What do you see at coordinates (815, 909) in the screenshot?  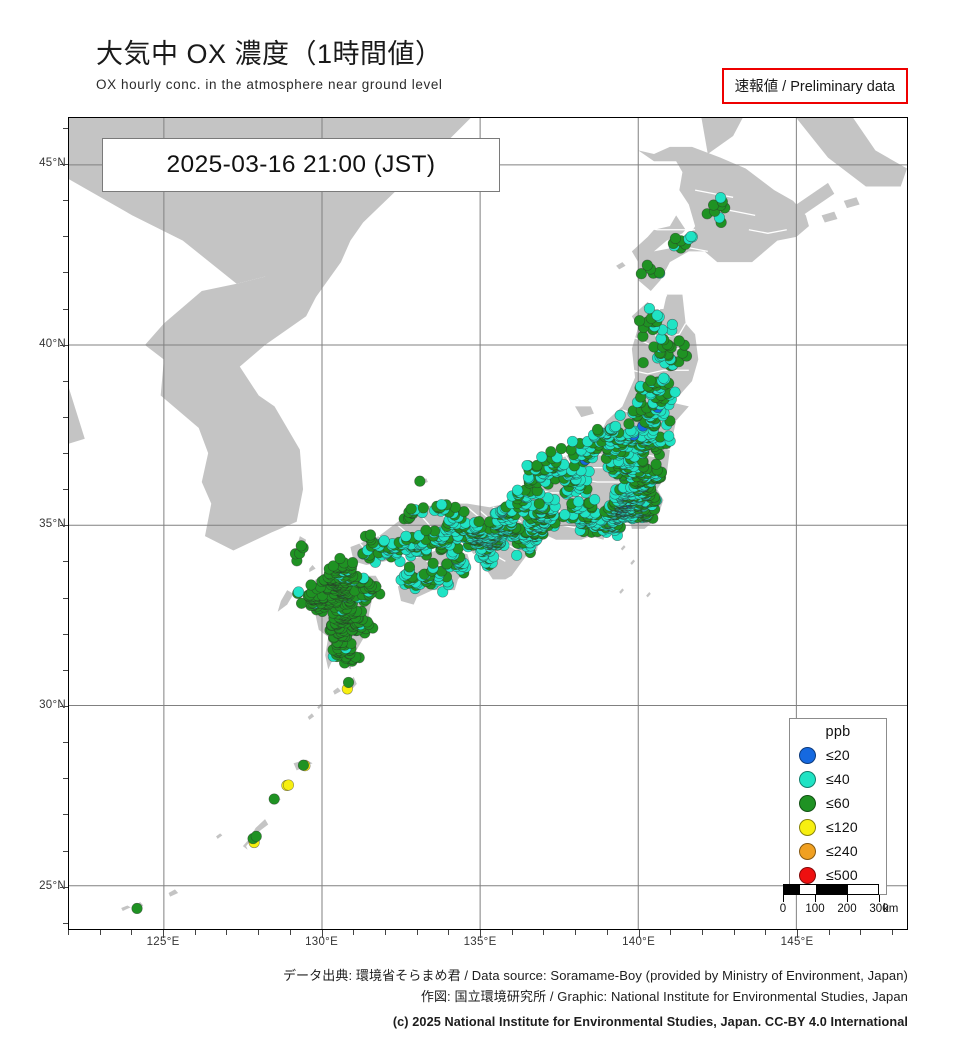 I see `scale-bar-label: 100` at bounding box center [815, 909].